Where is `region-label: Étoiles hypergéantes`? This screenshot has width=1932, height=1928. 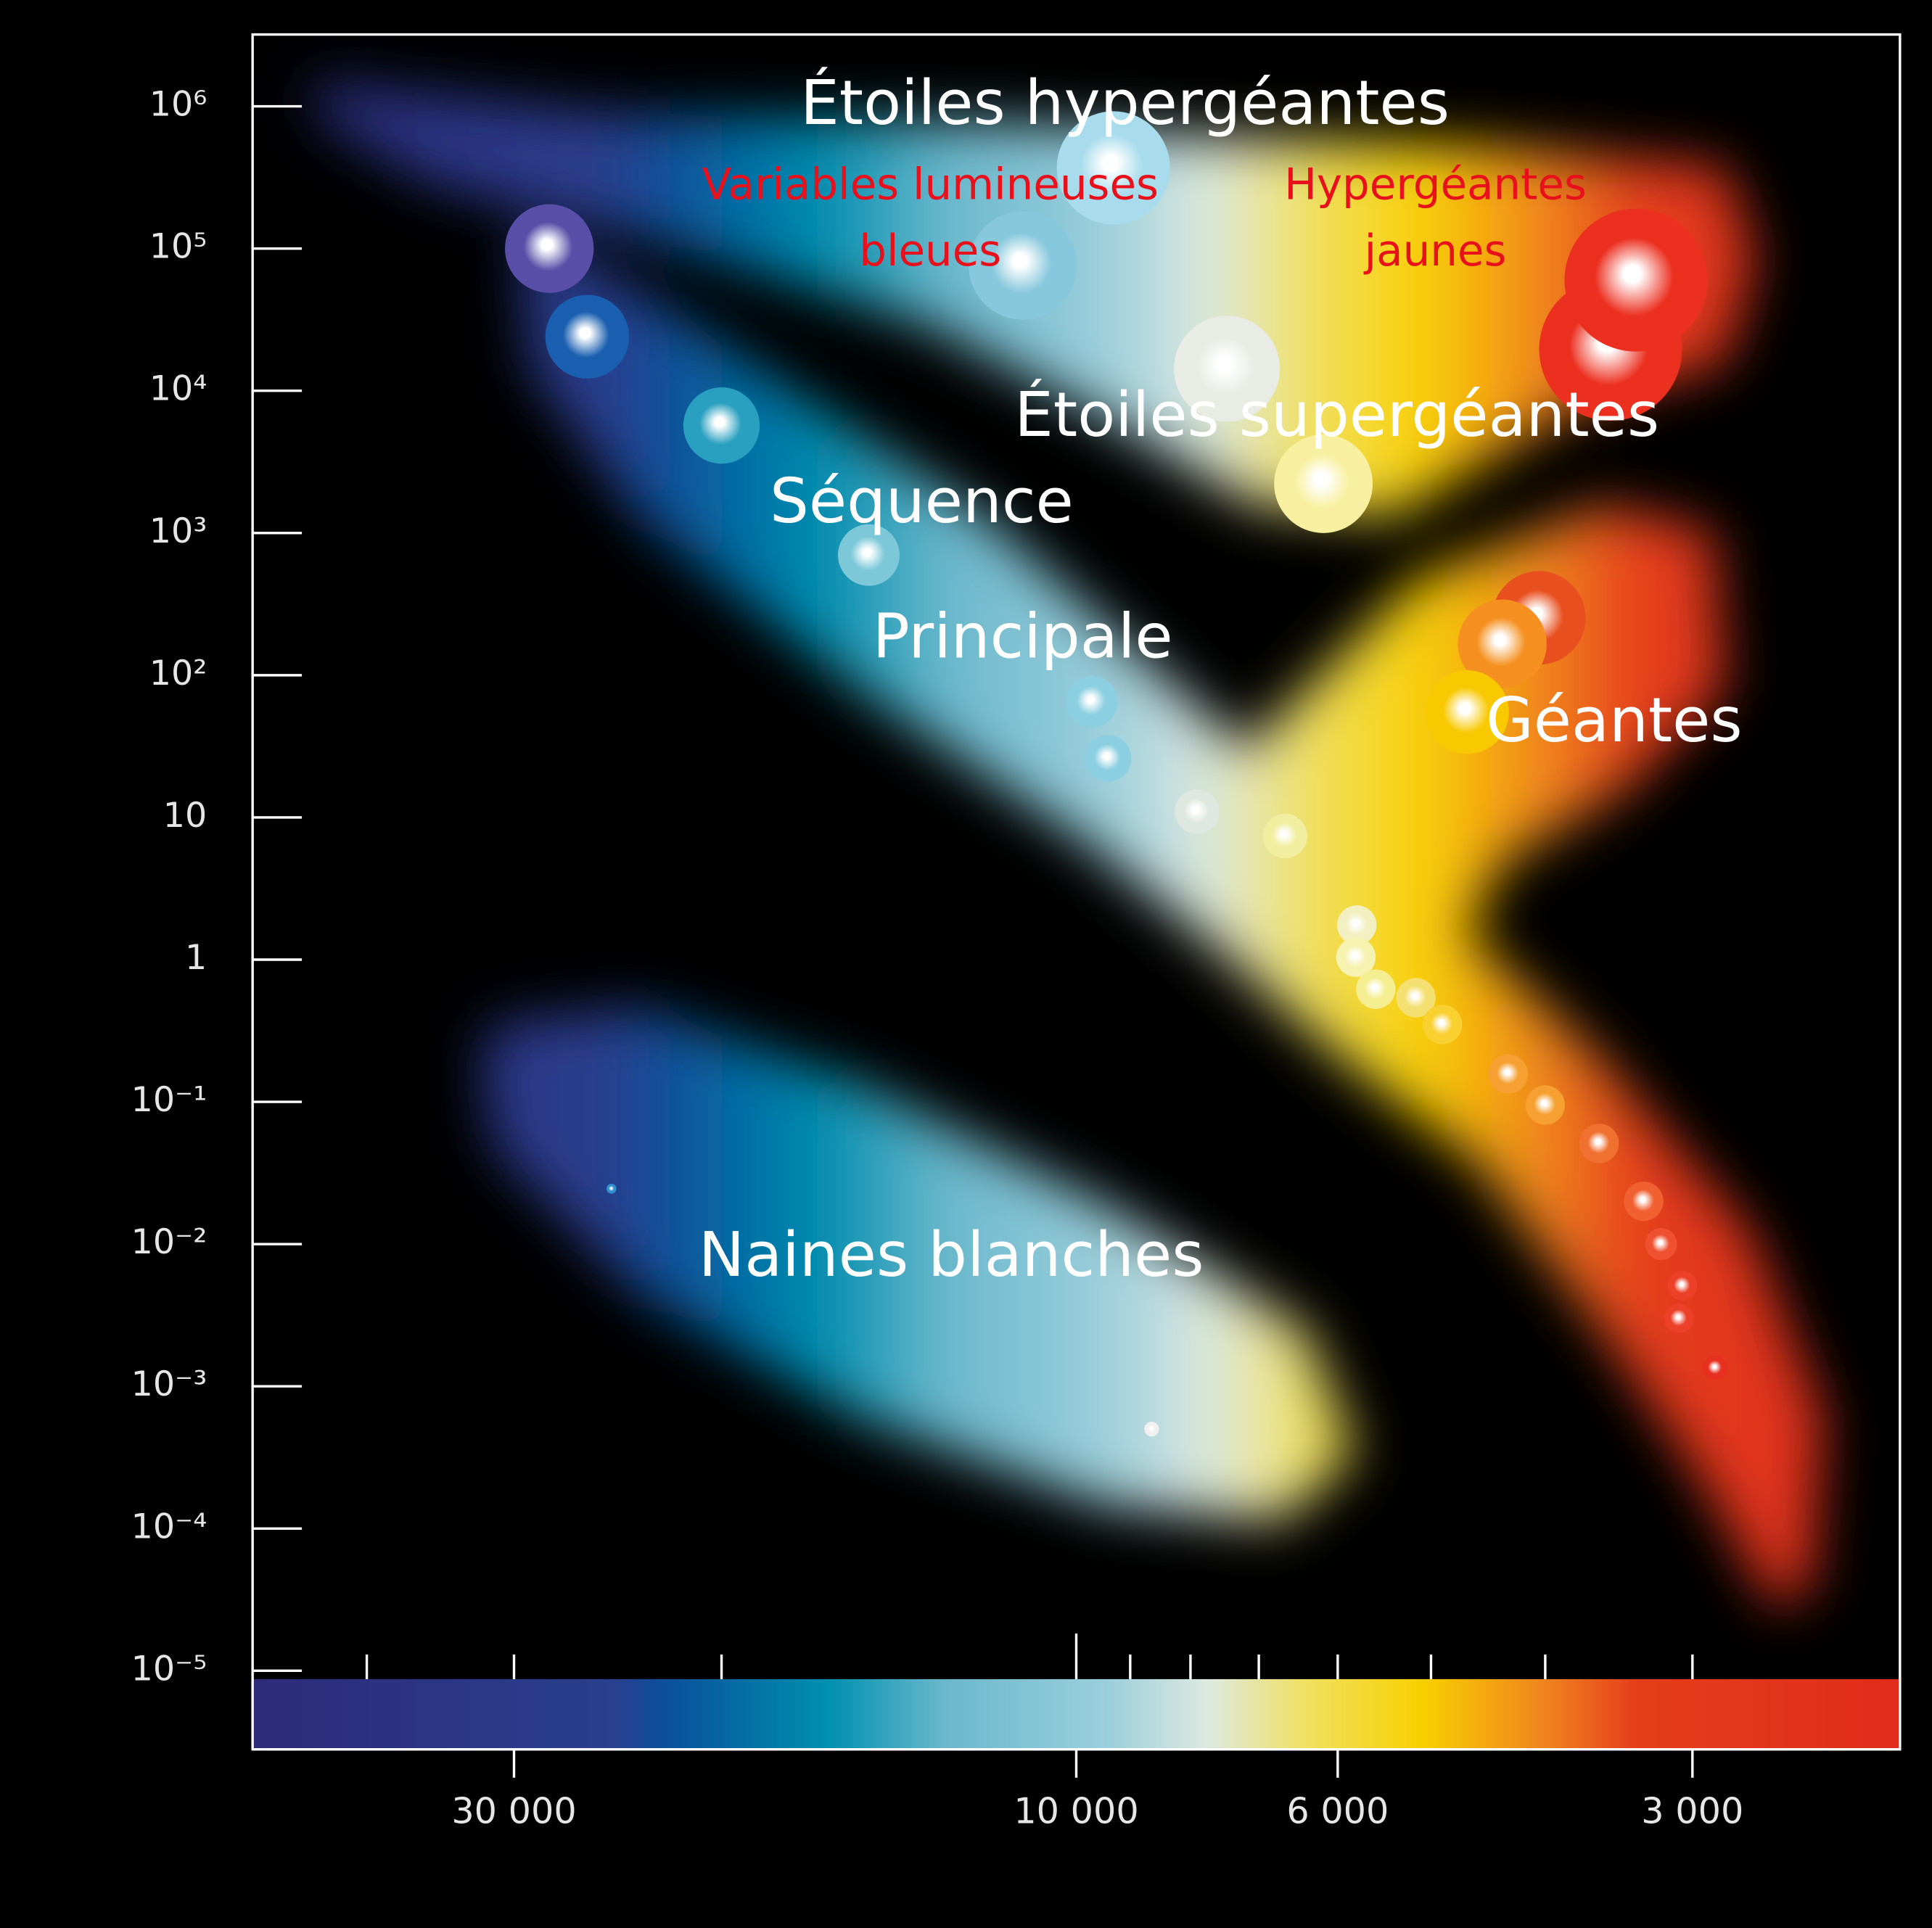 region-label: Étoiles hypergéantes is located at coordinates (1125, 102).